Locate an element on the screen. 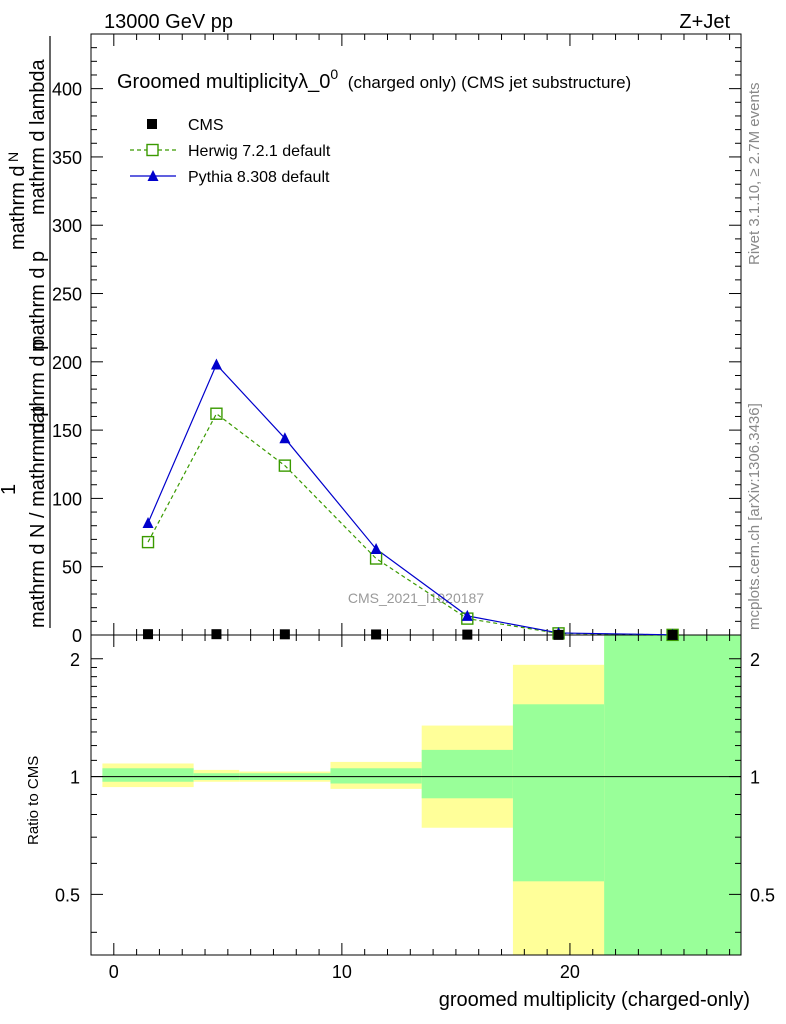 The height and width of the screenshot is (1024, 786). header-right: Z+Jet is located at coordinates (704, 22).